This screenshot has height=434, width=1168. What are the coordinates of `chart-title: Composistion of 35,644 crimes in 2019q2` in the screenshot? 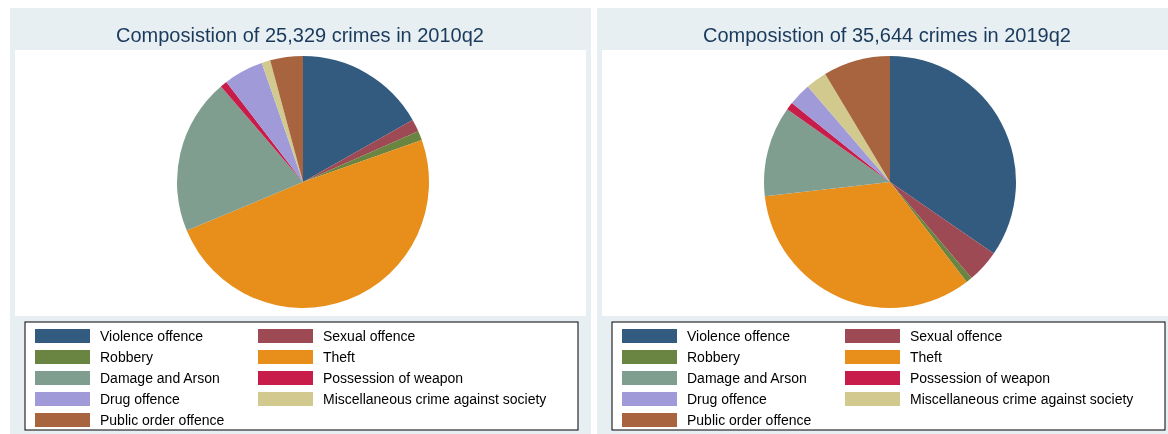 It's located at (887, 35).